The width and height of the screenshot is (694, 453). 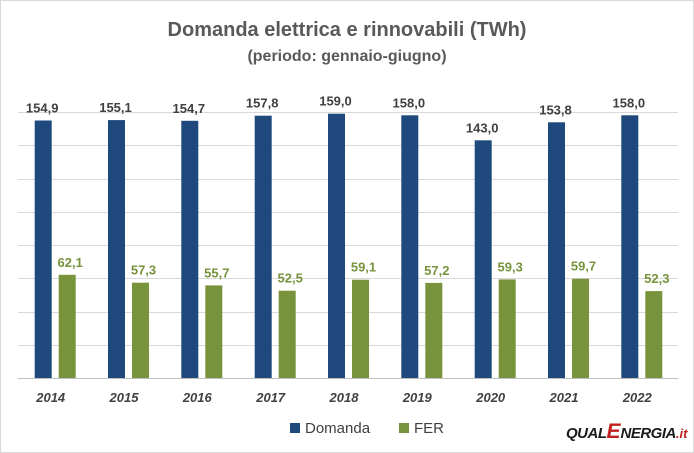 I want to click on data-label-fer-2022: 52,3, so click(x=656, y=278).